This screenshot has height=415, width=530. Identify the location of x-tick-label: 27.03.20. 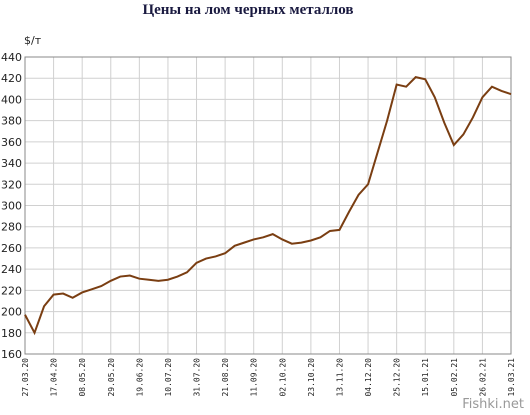
(25, 377).